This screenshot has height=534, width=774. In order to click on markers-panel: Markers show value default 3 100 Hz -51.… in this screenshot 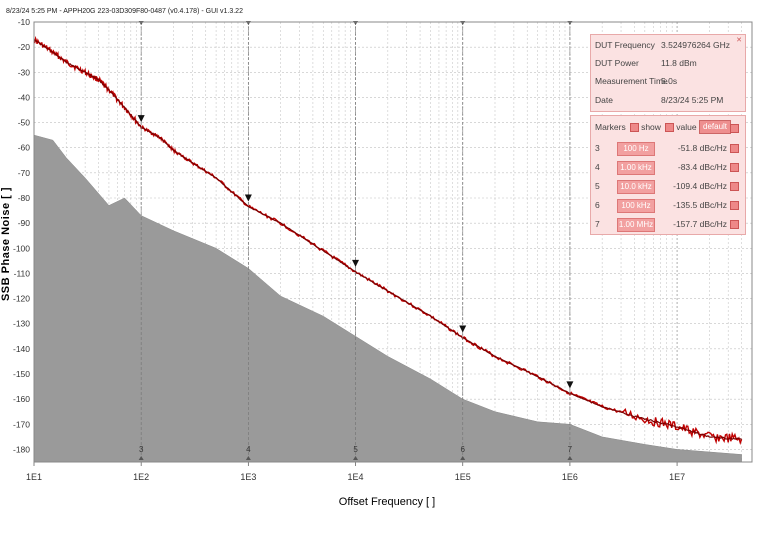, I will do `click(668, 175)`.